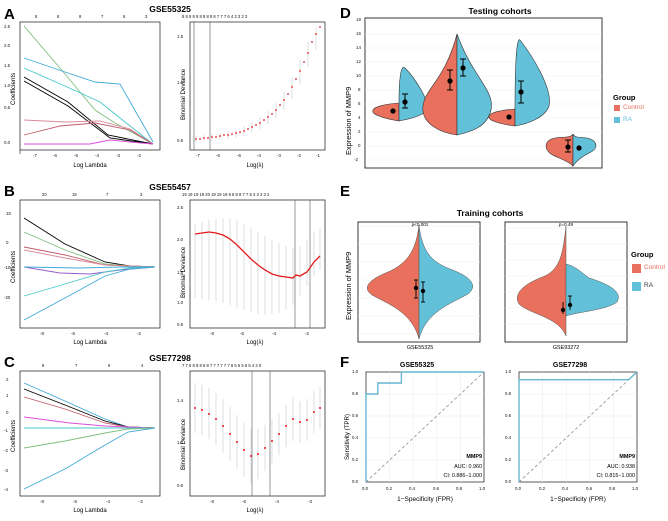  What do you see at coordinates (180, 239) in the screenshot?
I see `b-cv-ytick-3: 2.0` at bounding box center [180, 239].